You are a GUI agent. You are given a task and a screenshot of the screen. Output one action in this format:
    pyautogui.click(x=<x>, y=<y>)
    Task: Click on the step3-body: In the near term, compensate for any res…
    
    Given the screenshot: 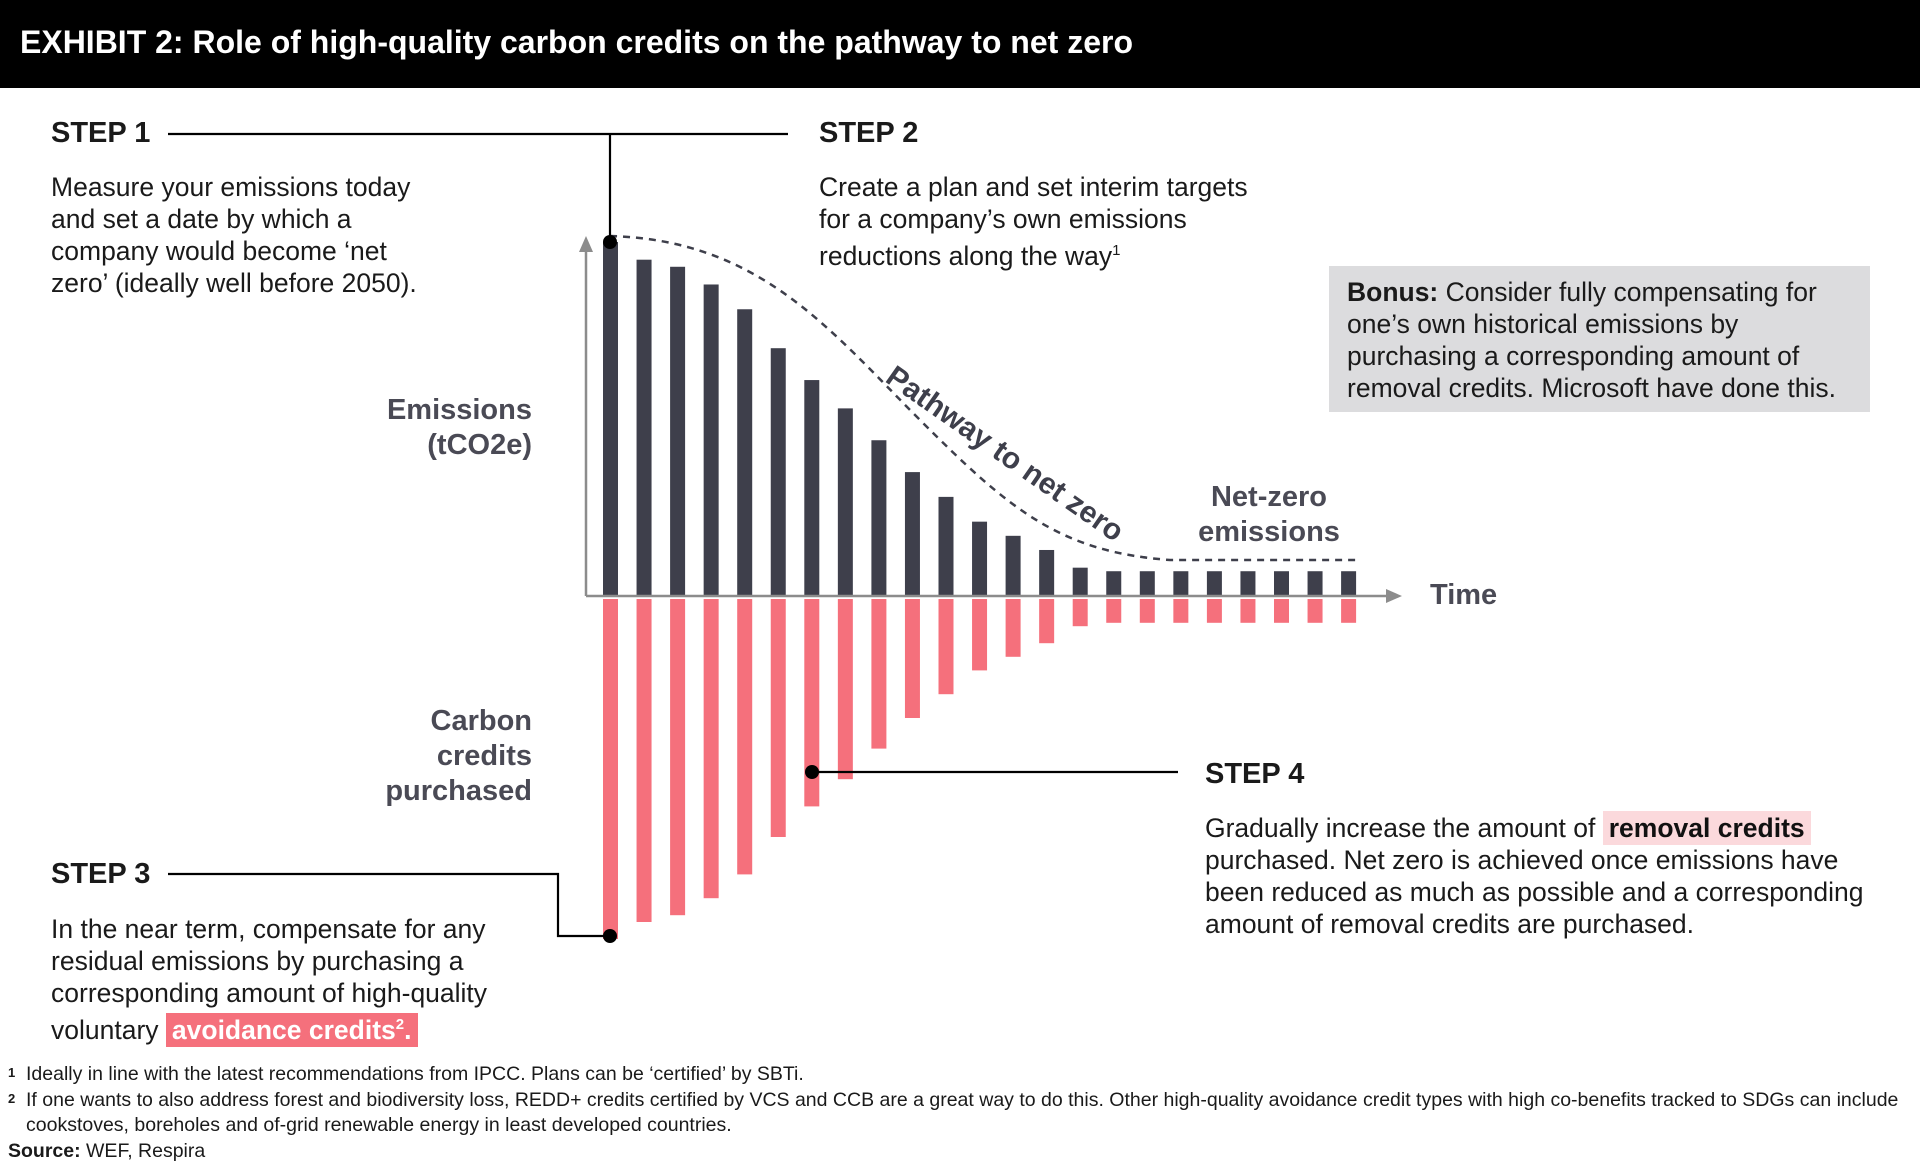 What is the action you would take?
    pyautogui.click(x=269, y=979)
    